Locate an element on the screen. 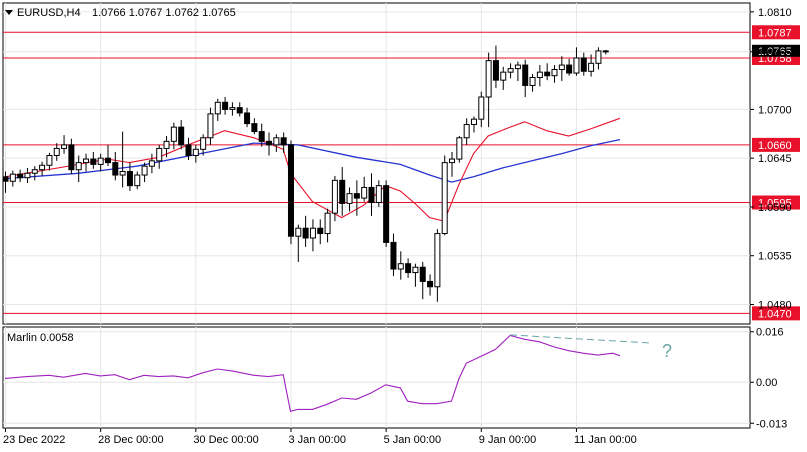 Image resolution: width=807 pixels, height=452 pixels. y-tick-label: 1.0535 is located at coordinates (775, 257).